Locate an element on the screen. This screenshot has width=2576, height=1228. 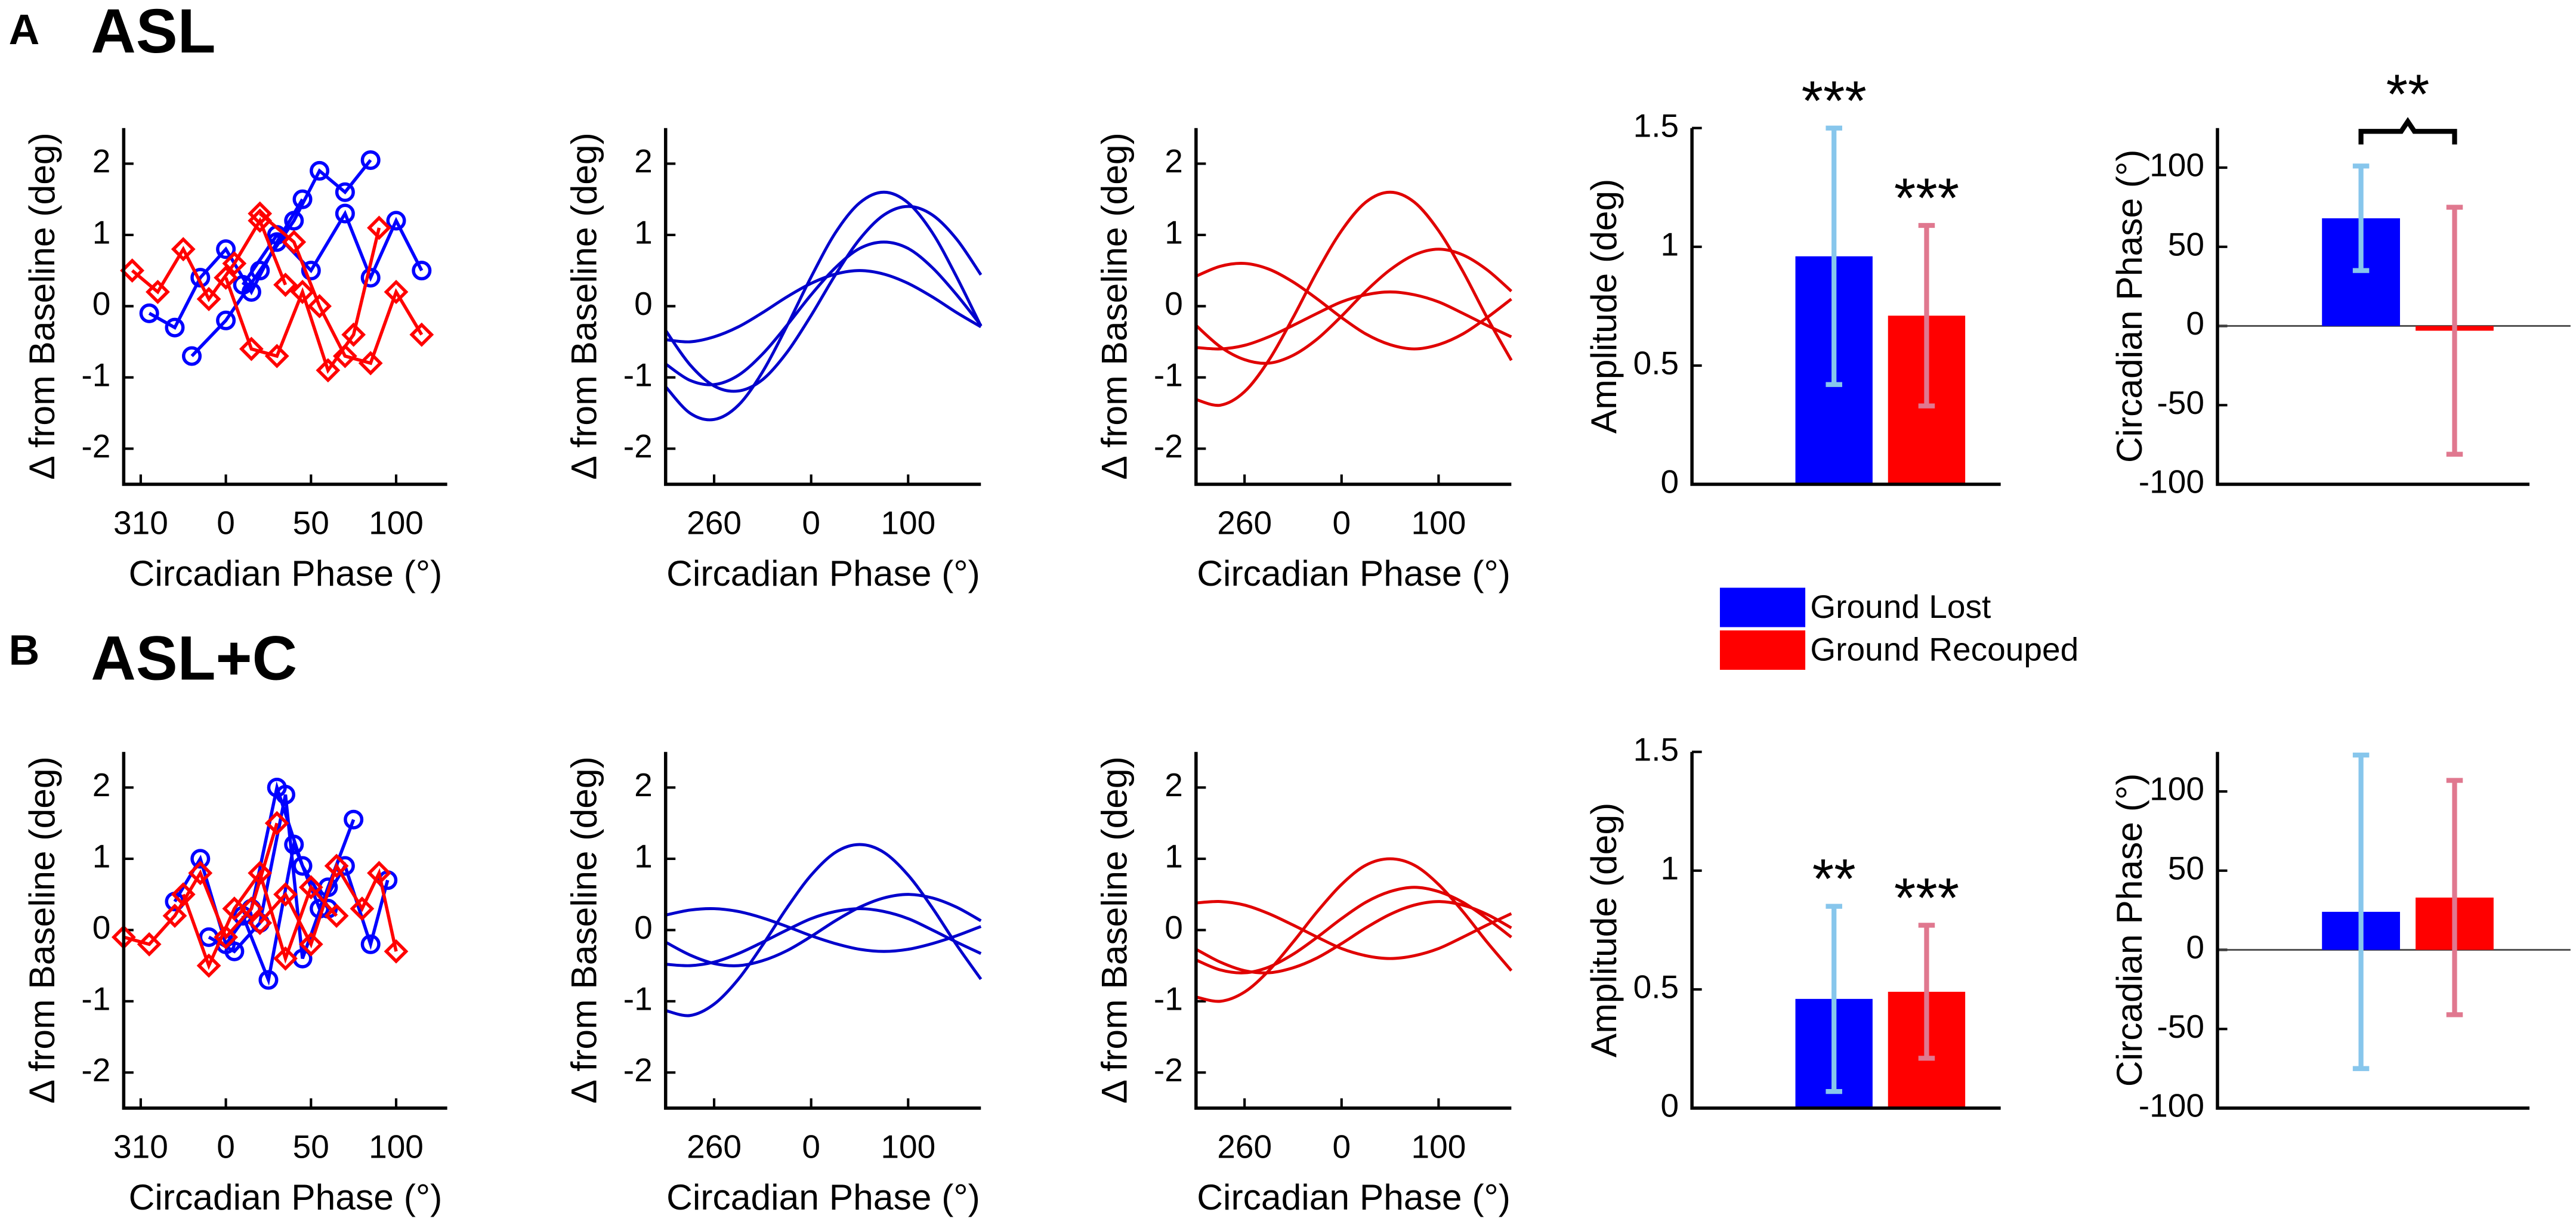
plot-area: *** *** is located at coordinates (1881, 277).